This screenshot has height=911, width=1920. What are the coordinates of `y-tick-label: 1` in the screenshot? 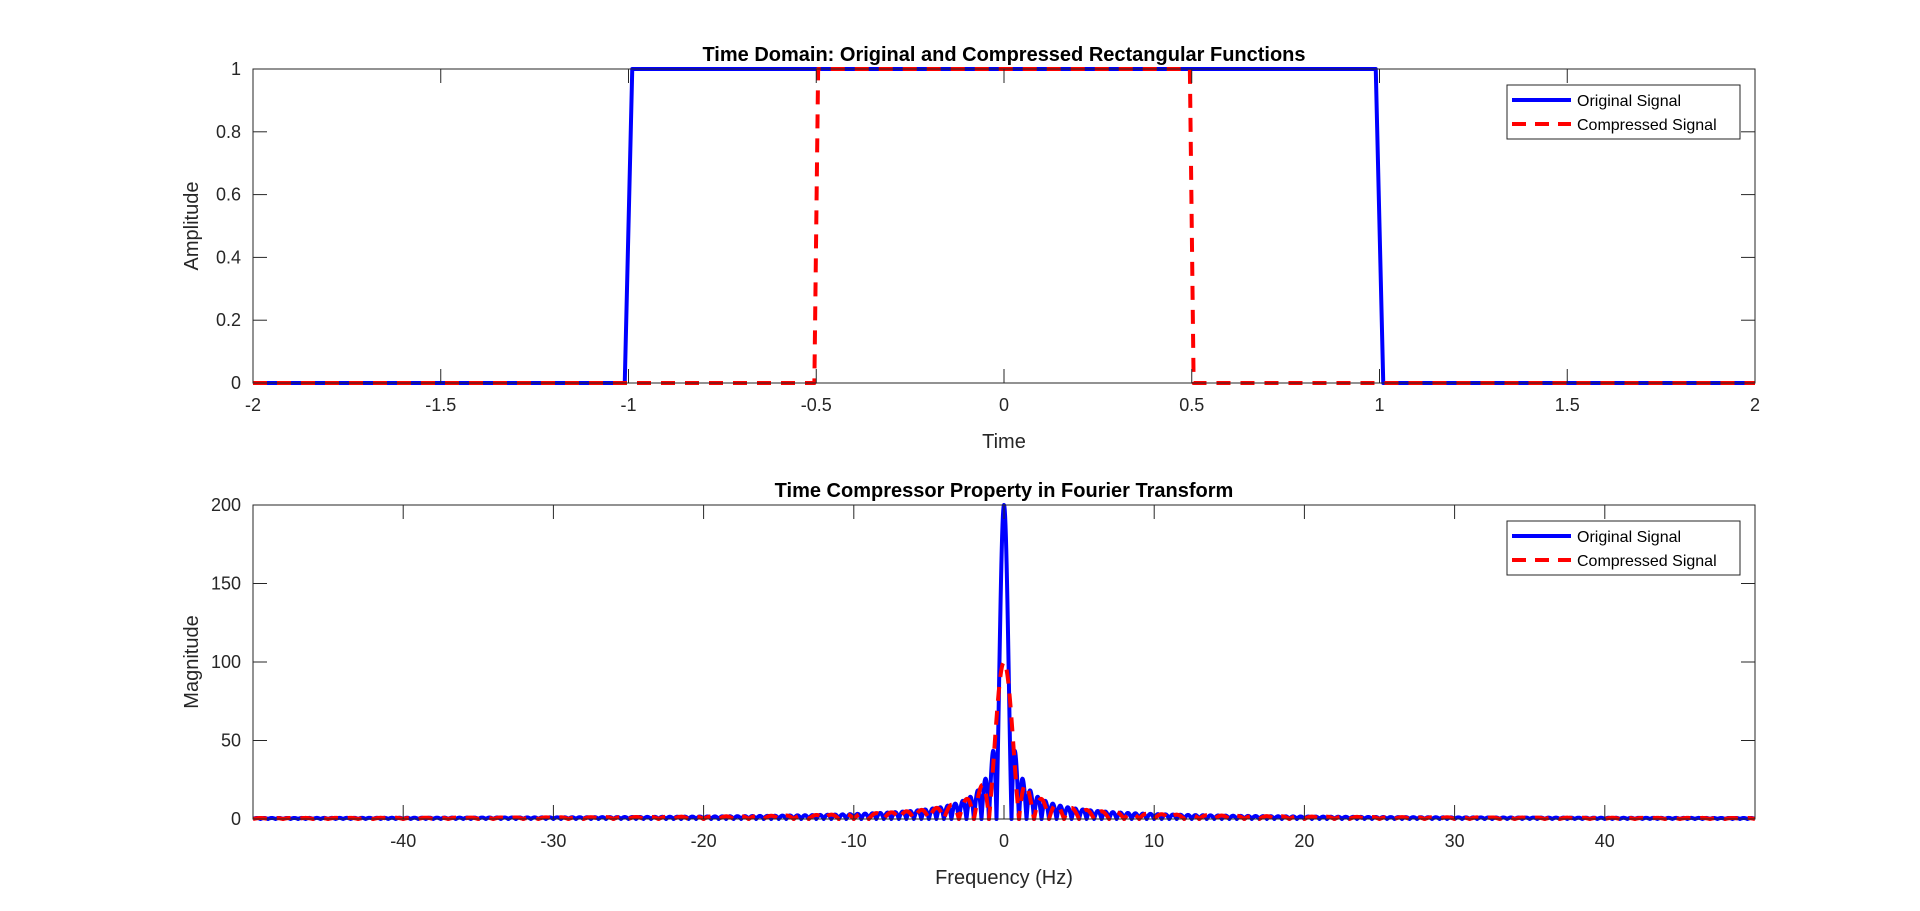 It's located at (236, 69).